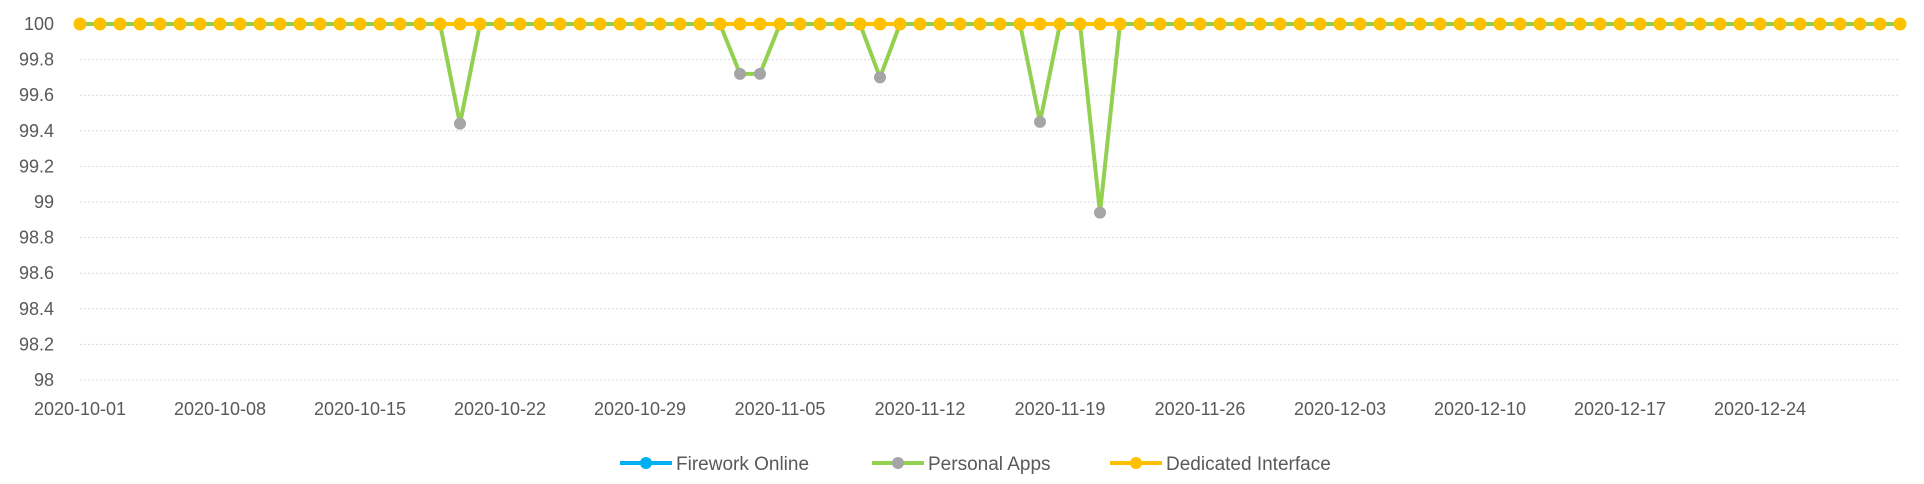 This screenshot has width=1924, height=484. I want to click on x-tick-label: 2020-12-17, so click(1620, 409).